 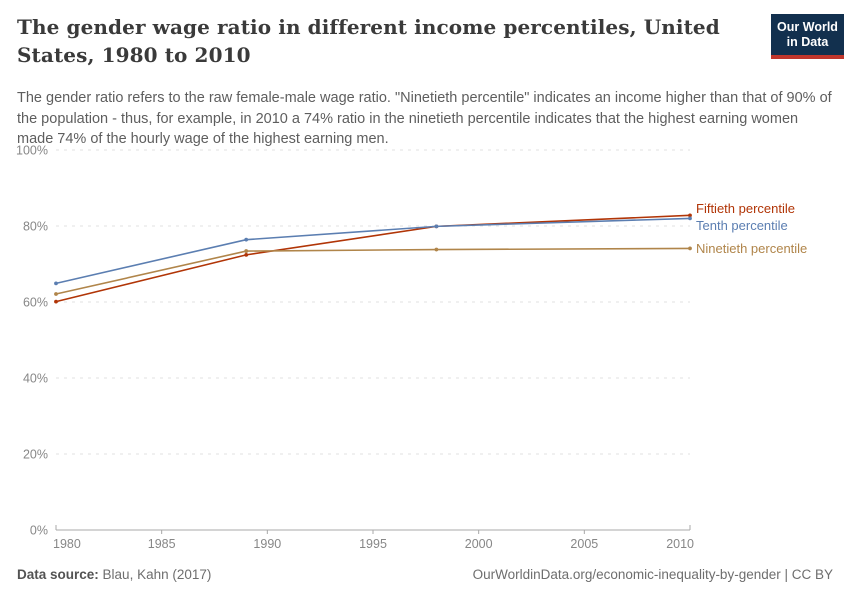 I want to click on data-point-fiftieth-1980, so click(x=56, y=301).